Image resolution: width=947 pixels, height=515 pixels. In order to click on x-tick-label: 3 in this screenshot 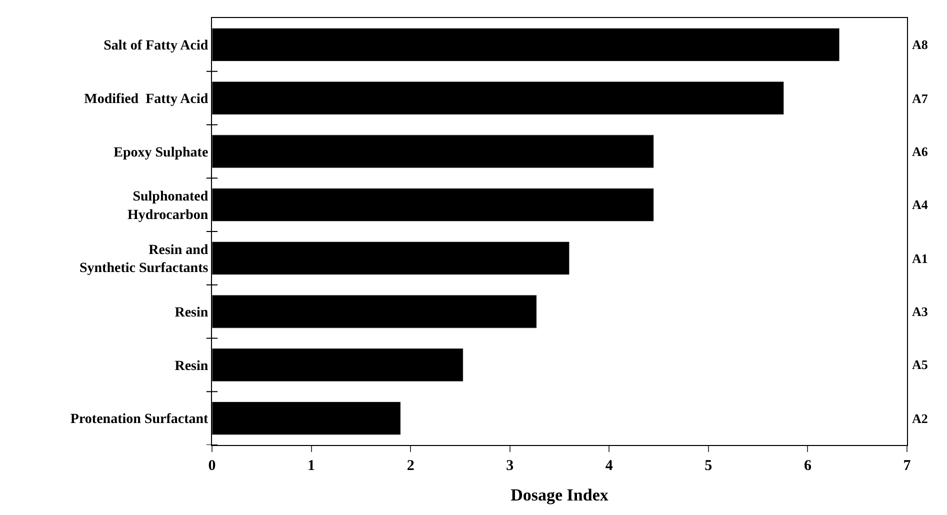, I will do `click(510, 466)`.